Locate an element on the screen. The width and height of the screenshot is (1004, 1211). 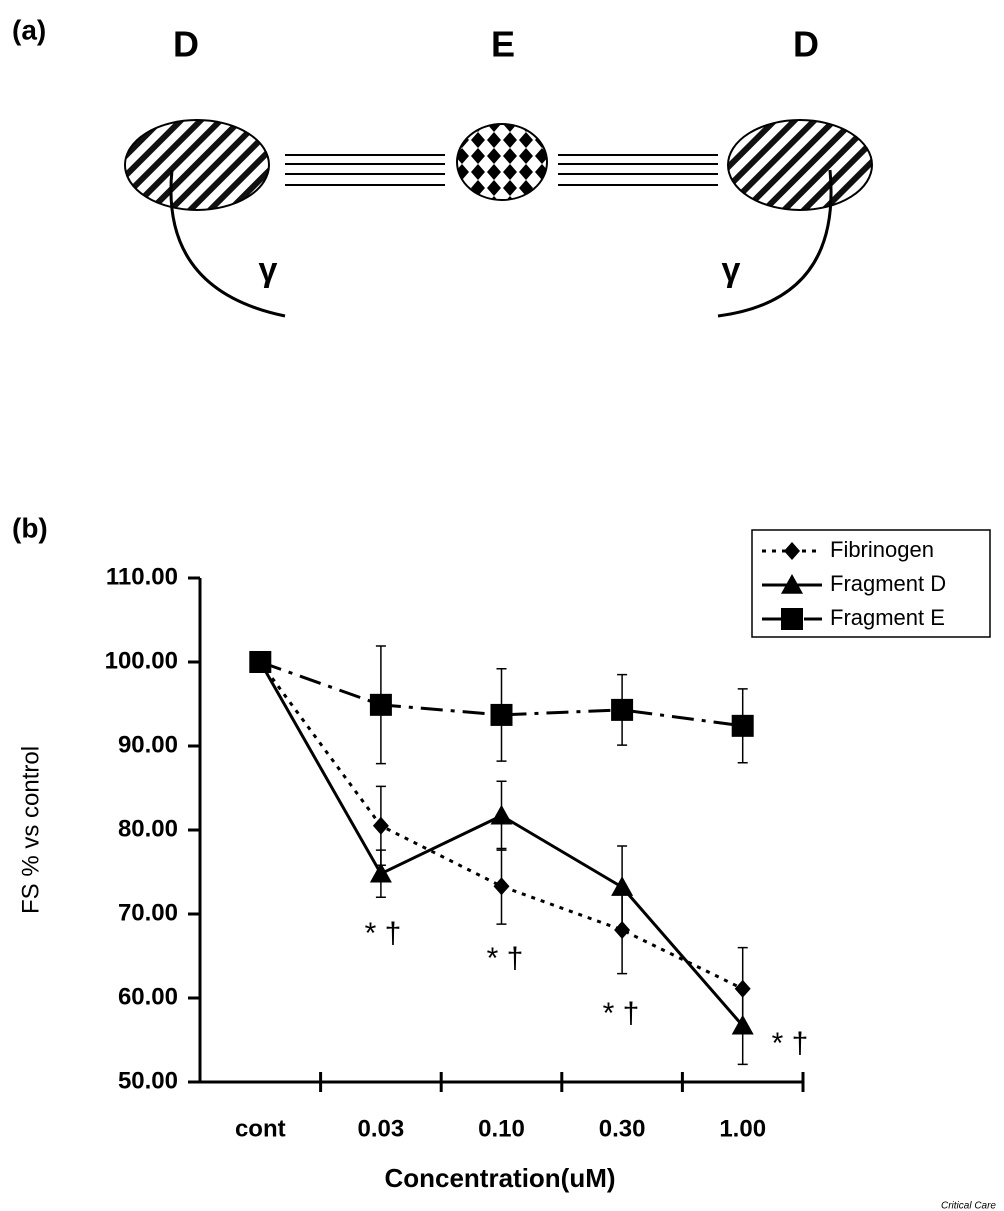
y-tick-label: 80.00 is located at coordinates (148, 828).